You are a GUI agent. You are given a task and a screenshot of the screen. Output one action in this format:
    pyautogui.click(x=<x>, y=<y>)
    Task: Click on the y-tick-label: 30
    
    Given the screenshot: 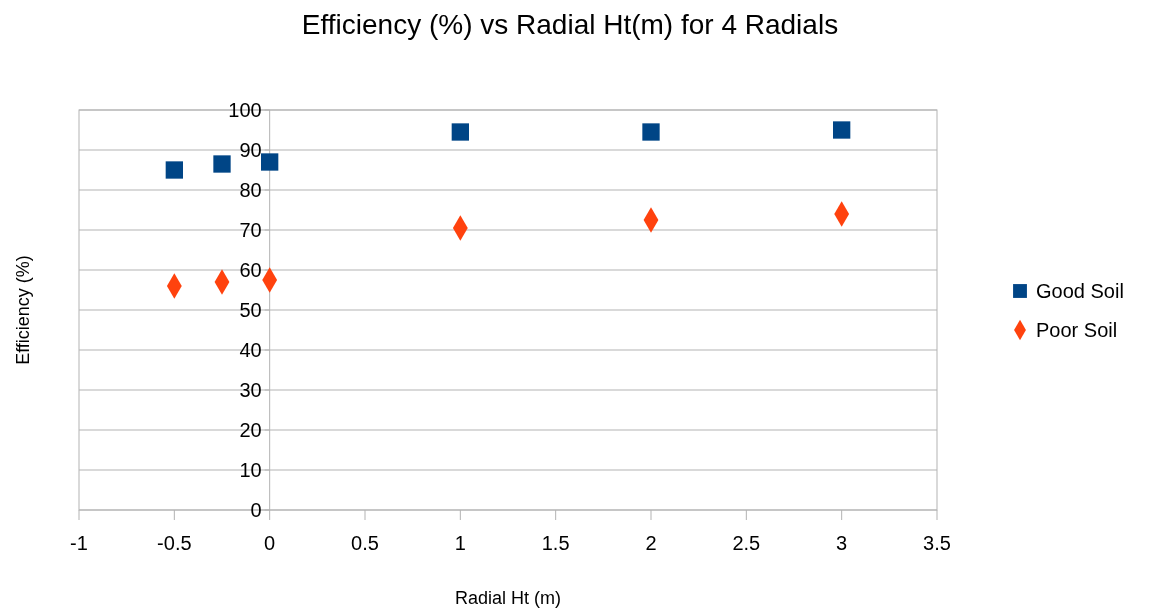 What is the action you would take?
    pyautogui.click(x=250, y=390)
    